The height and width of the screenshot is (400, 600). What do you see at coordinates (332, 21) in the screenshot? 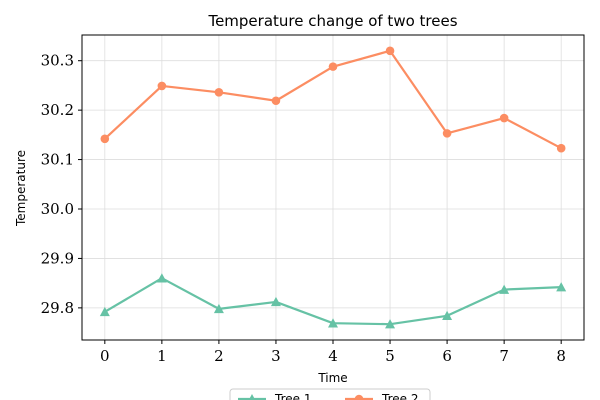
I see `chart-title: Temperature change of two trees` at bounding box center [332, 21].